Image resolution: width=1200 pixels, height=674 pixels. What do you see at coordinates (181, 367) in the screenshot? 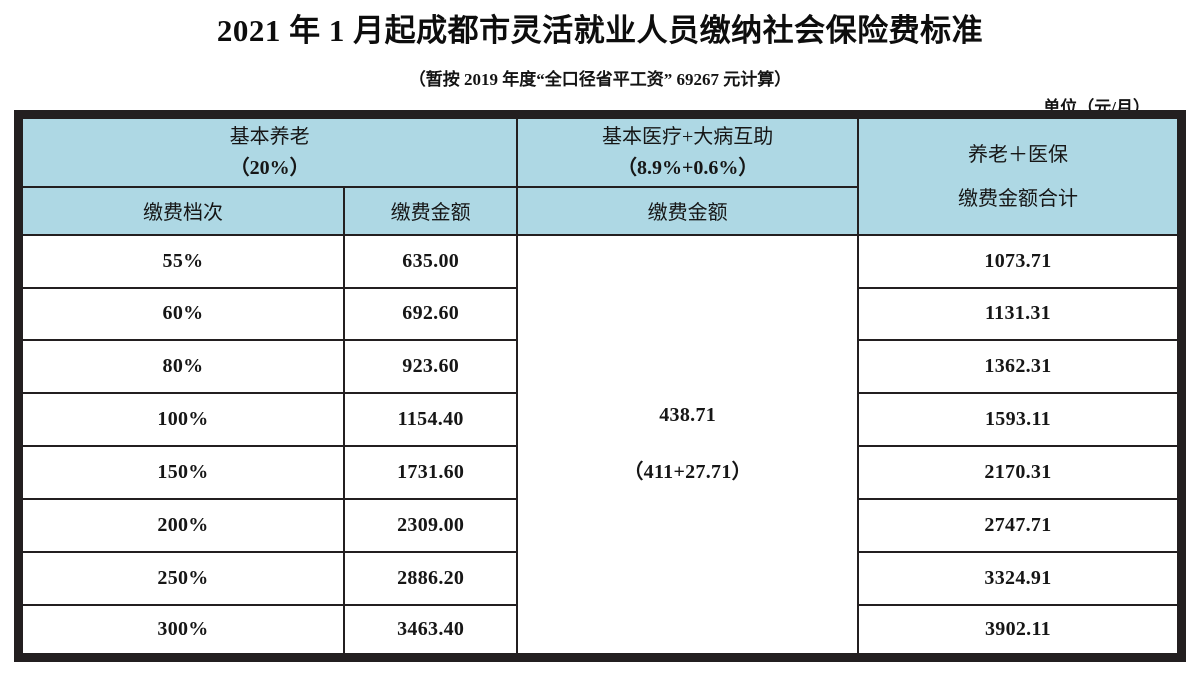
I see `tier-cell: 80%` at bounding box center [181, 367].